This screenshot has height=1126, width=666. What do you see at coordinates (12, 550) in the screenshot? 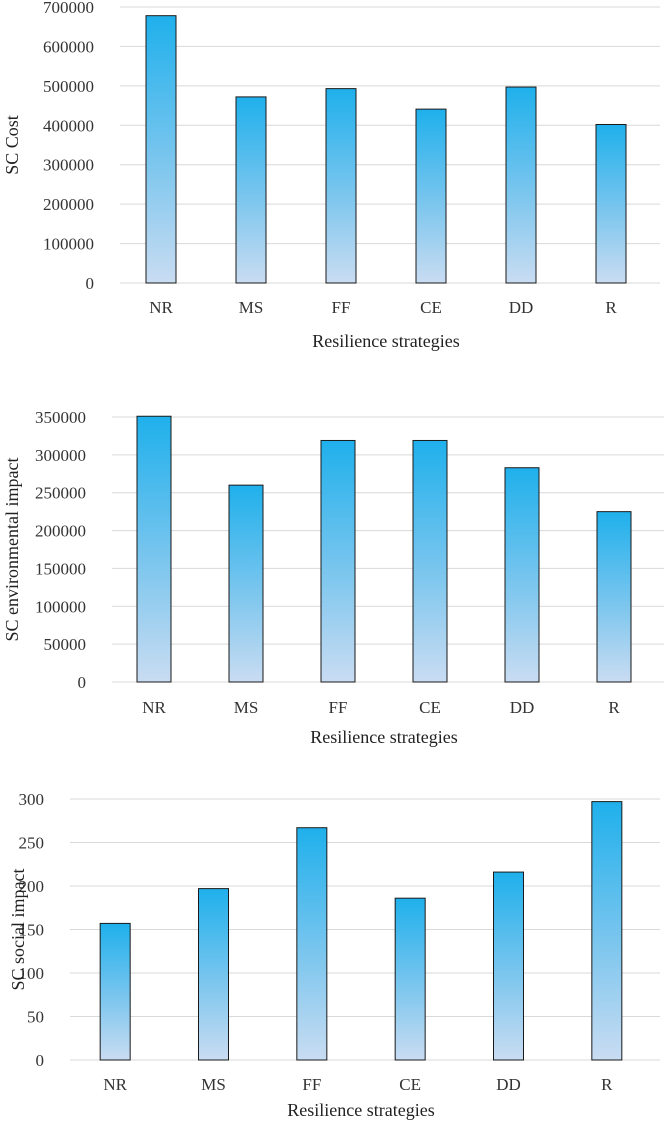
I see `y-axis-title: SC environmental impact` at bounding box center [12, 550].